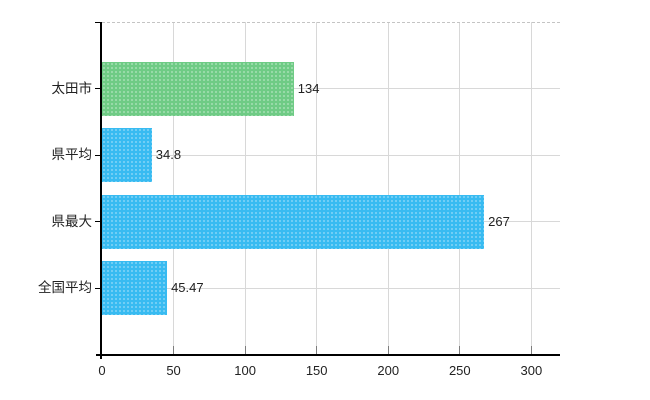 The height and width of the screenshot is (400, 650). I want to click on bar-全国平均, so click(135, 288).